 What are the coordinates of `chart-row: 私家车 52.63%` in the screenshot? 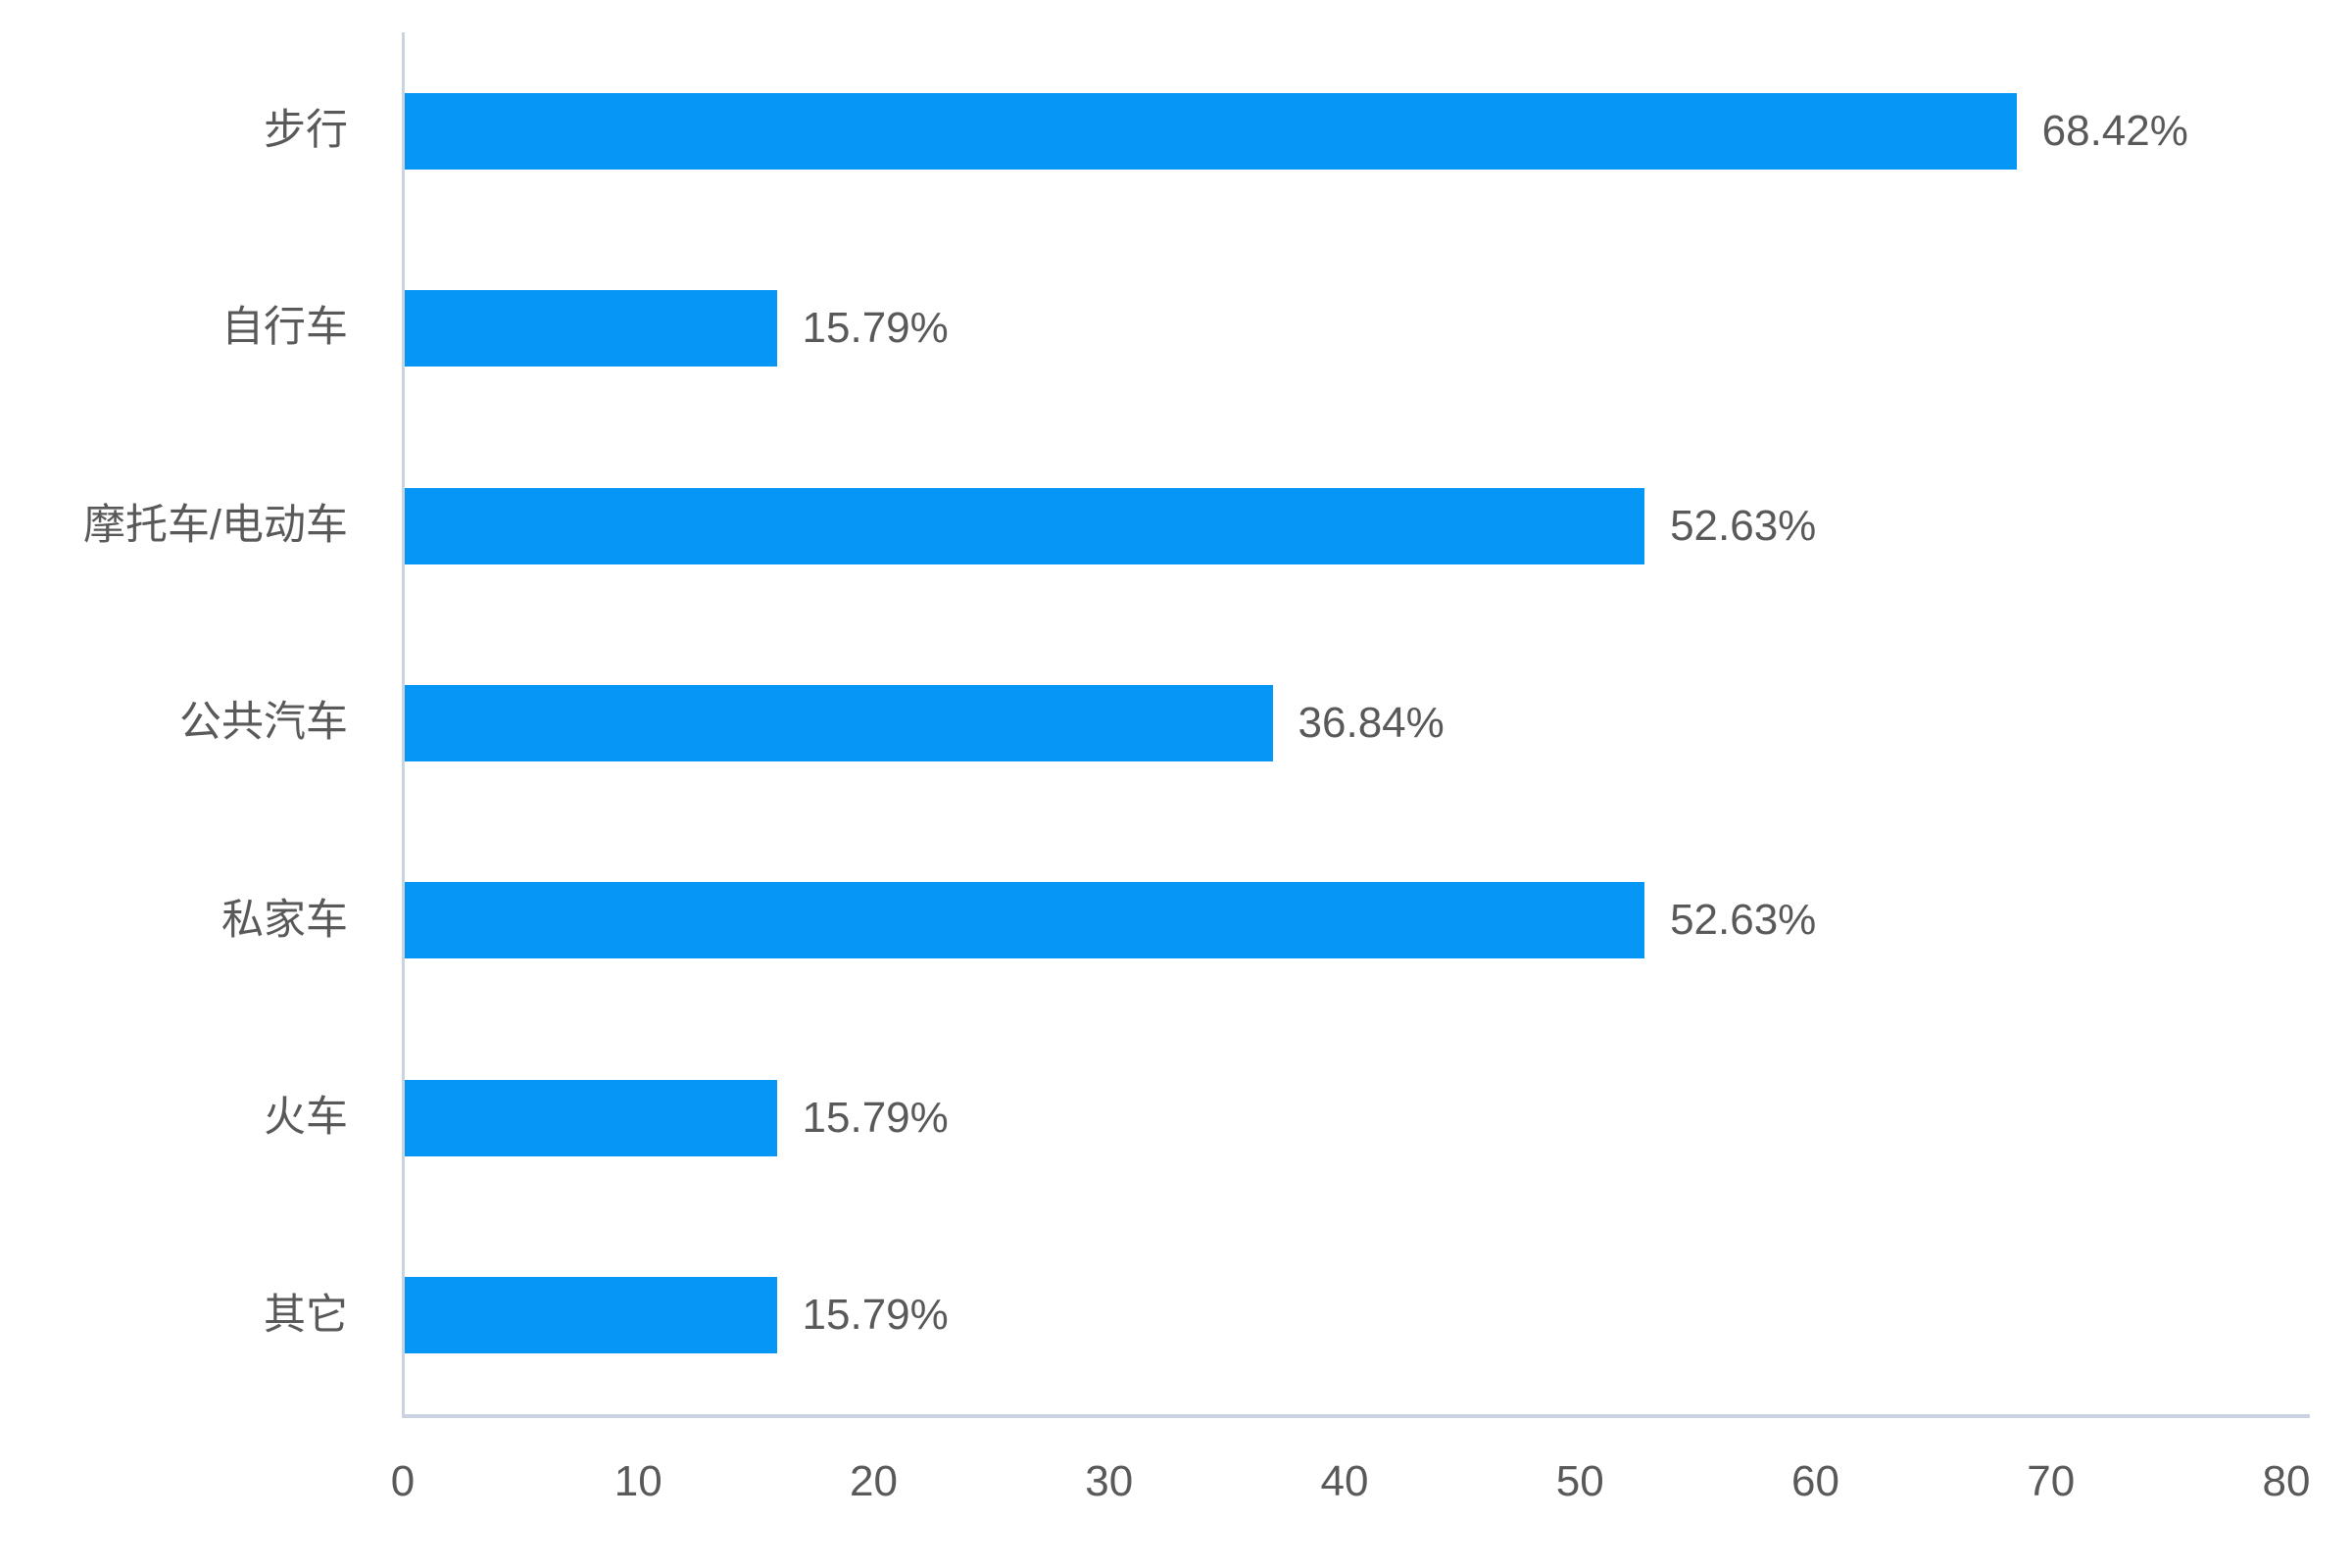 It's located at (1176, 920).